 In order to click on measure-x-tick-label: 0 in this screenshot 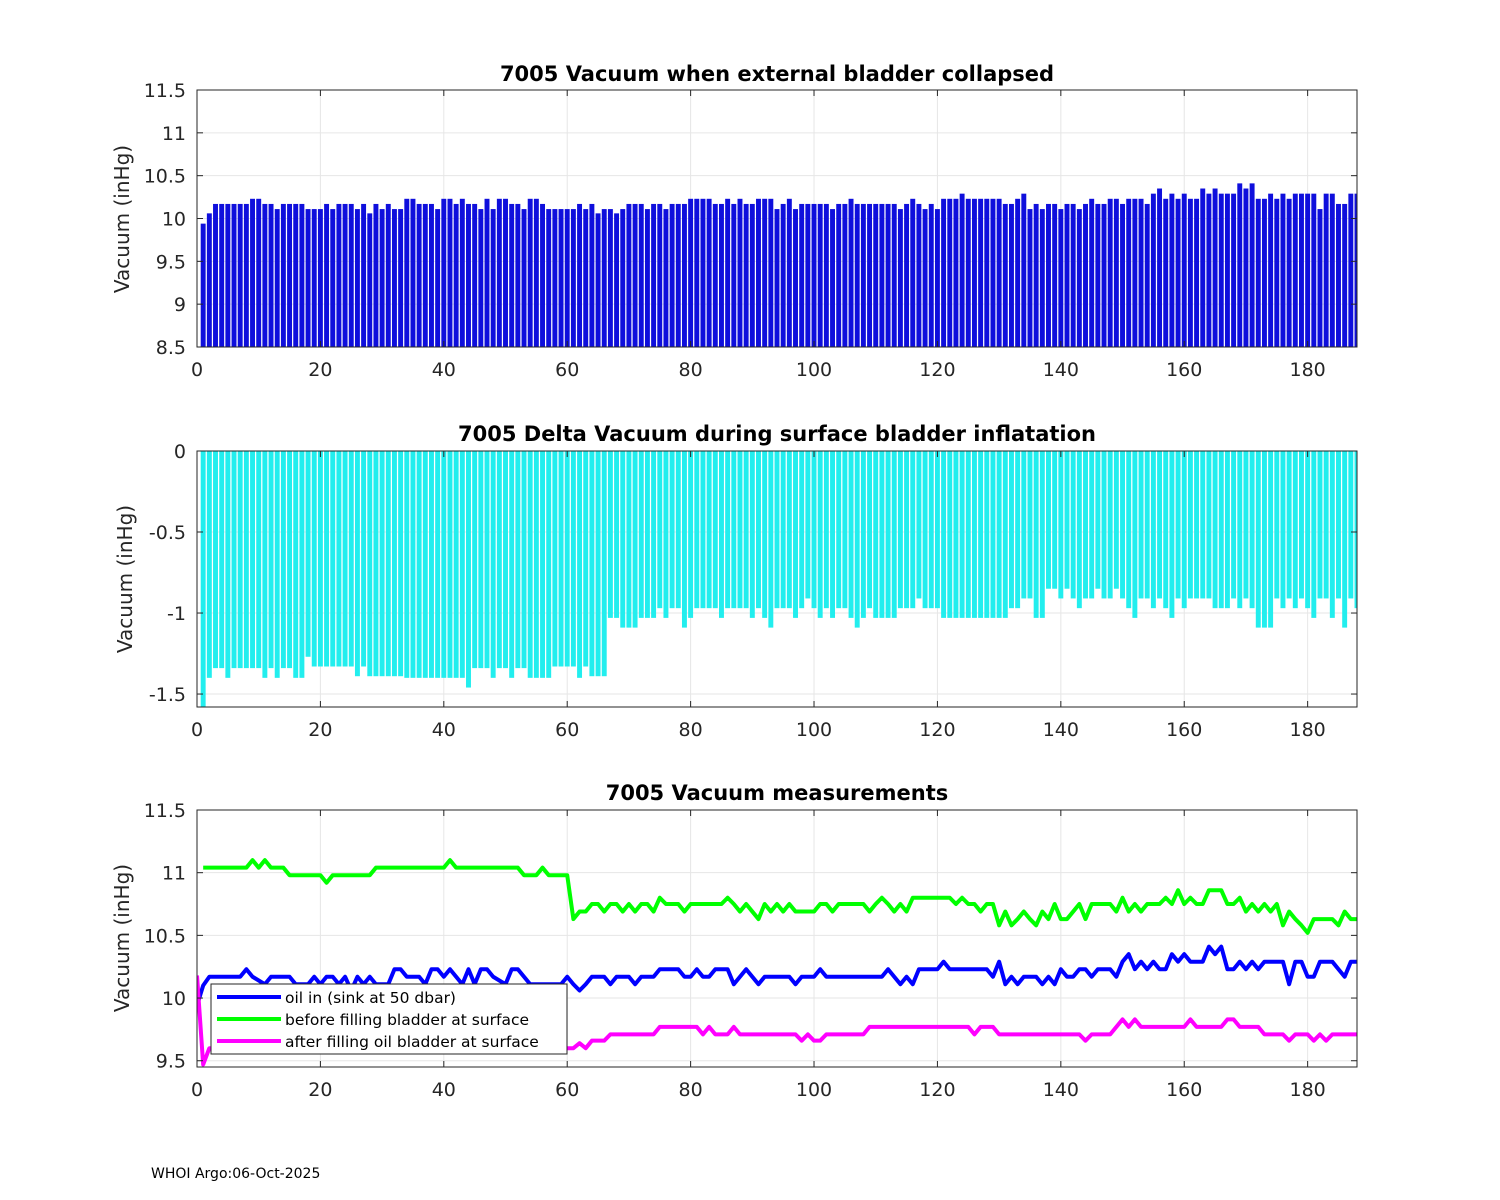, I will do `click(197, 1090)`.